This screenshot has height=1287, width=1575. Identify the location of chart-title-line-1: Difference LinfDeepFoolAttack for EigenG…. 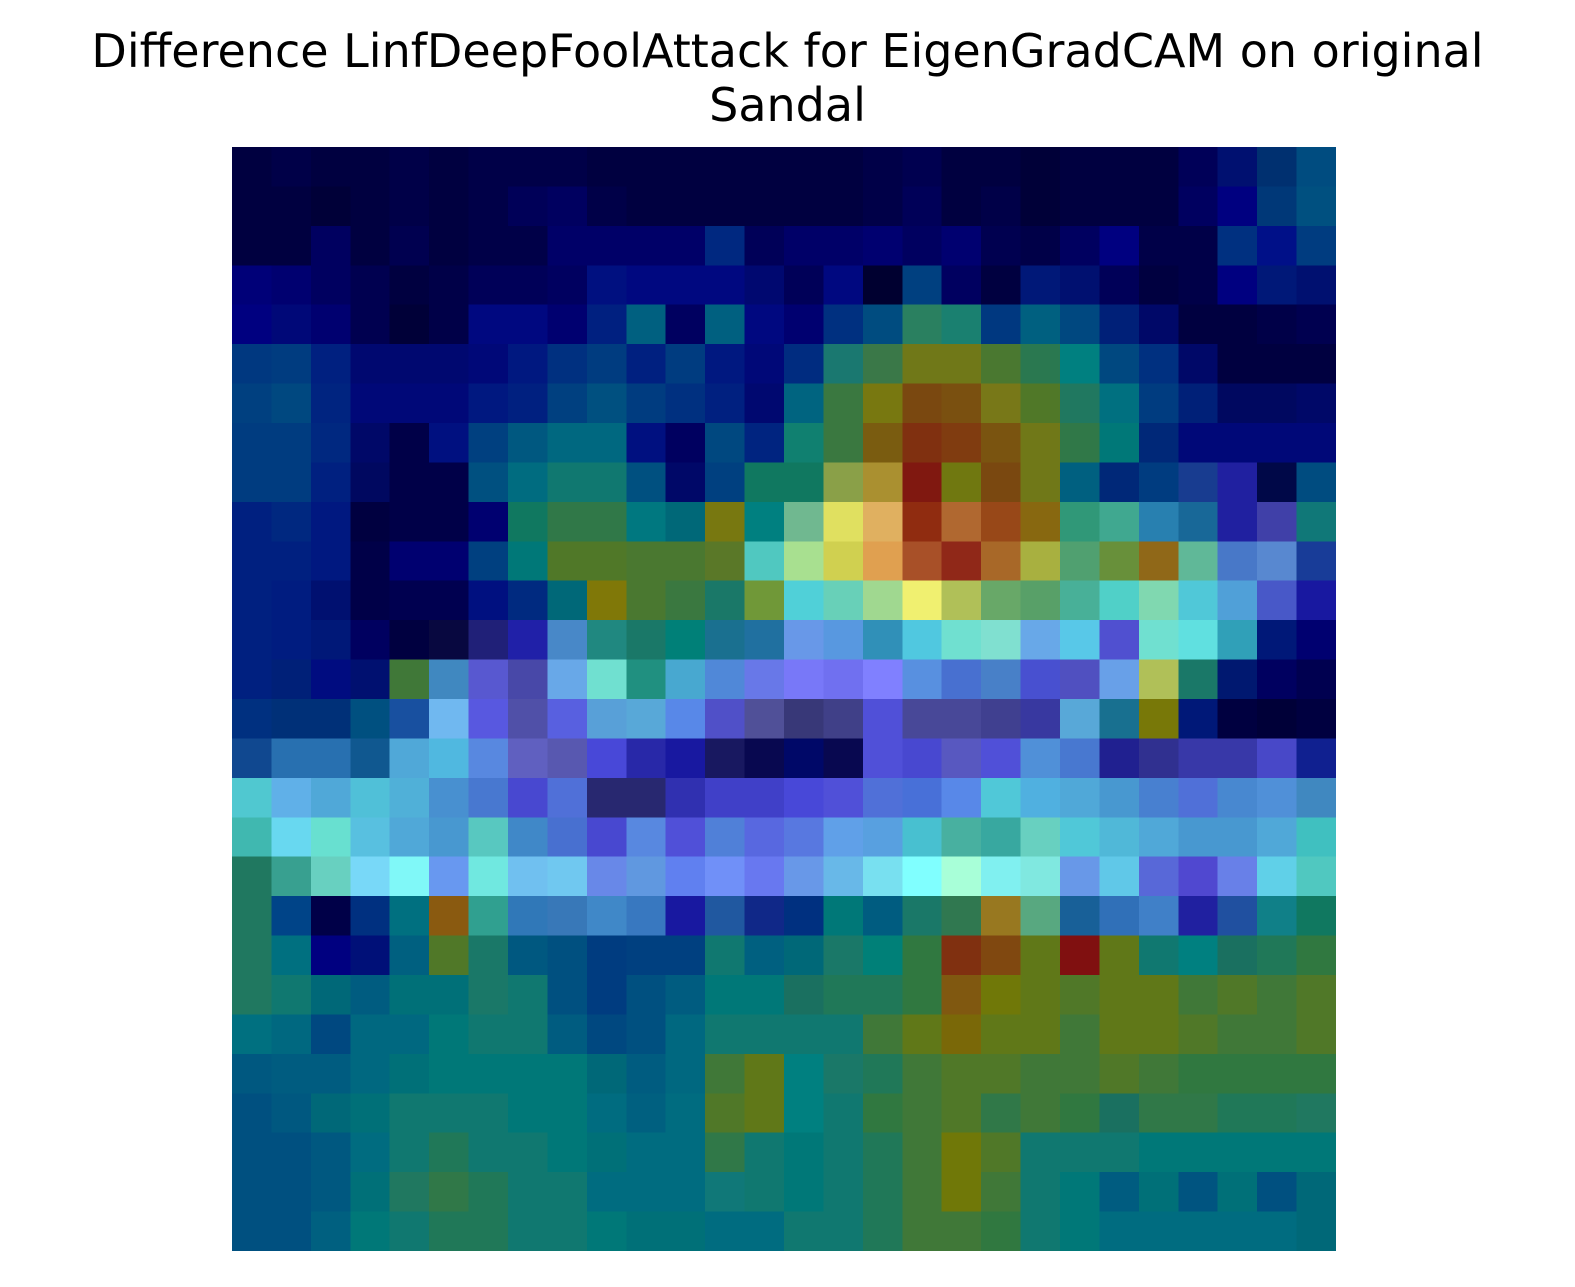
(787, 51).